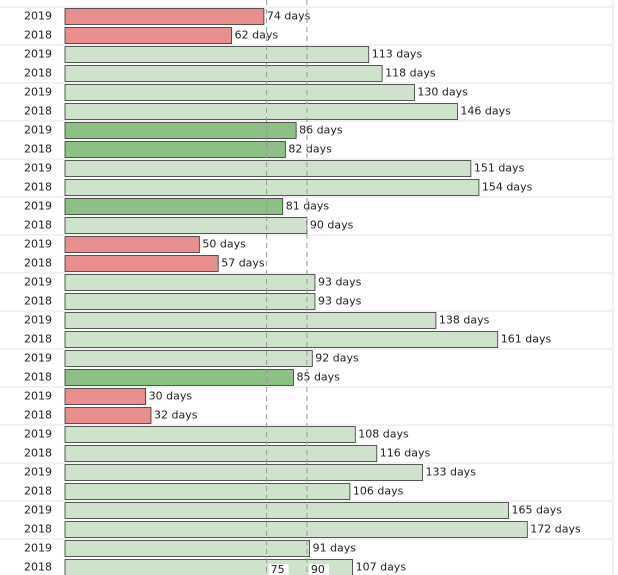 Image resolution: width=618 pixels, height=575 pixels. I want to click on value-label: 91 days, so click(335, 548).